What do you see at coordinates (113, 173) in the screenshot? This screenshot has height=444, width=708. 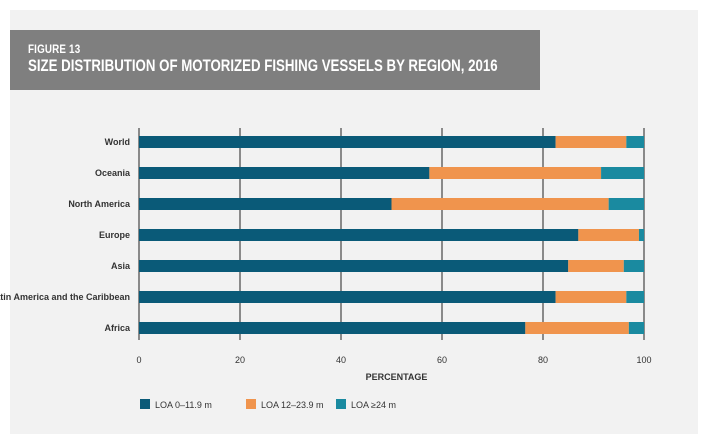 I see `category-label: Oceania` at bounding box center [113, 173].